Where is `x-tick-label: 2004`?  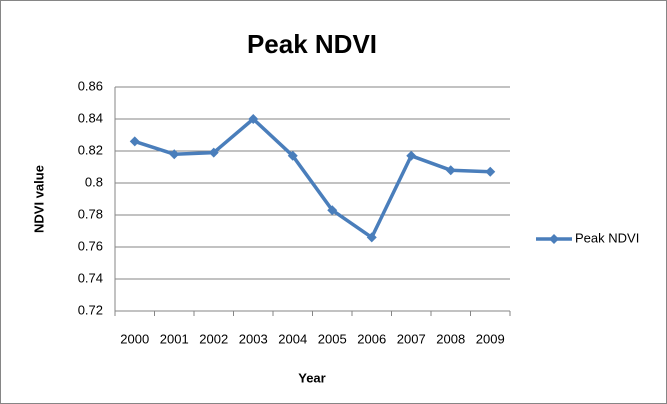
x-tick-label: 2004 is located at coordinates (292, 338).